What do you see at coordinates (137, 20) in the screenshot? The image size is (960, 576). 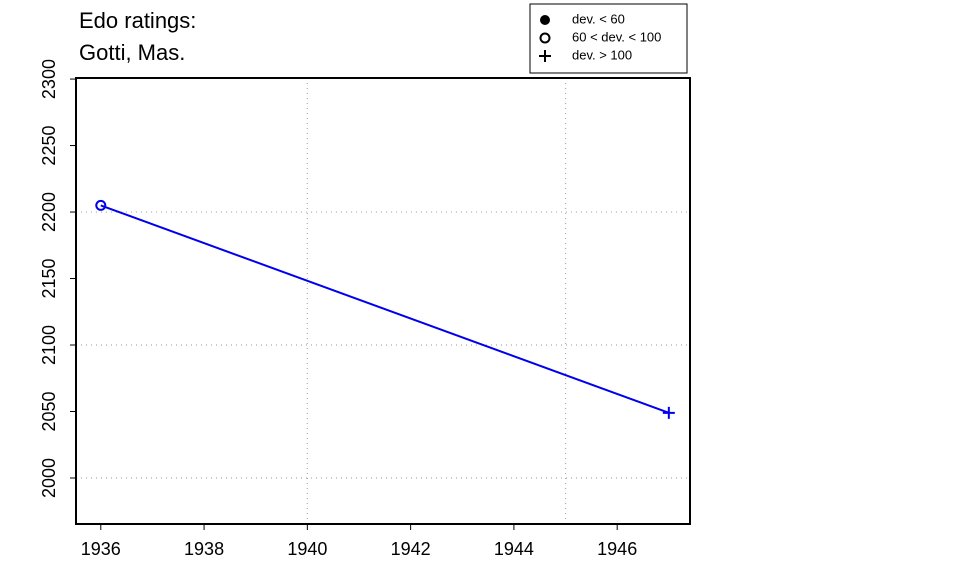 I see `chart-title: Edo ratings:` at bounding box center [137, 20].